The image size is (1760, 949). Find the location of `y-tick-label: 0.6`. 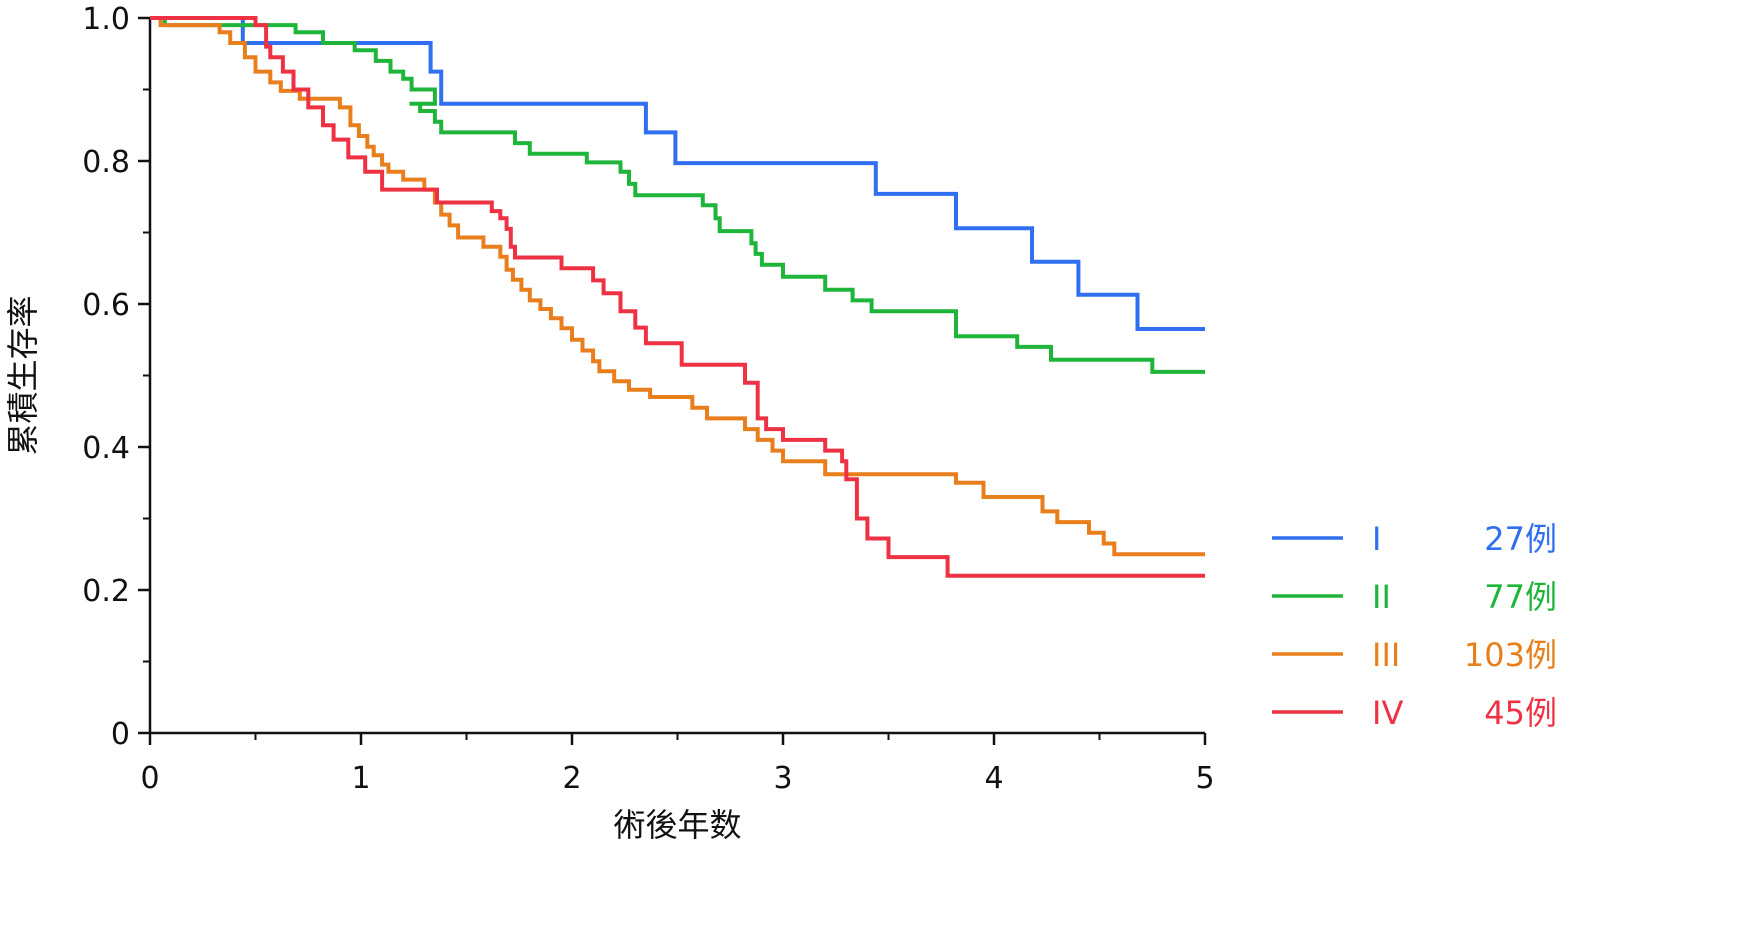

y-tick-label: 0.6 is located at coordinates (106, 305).